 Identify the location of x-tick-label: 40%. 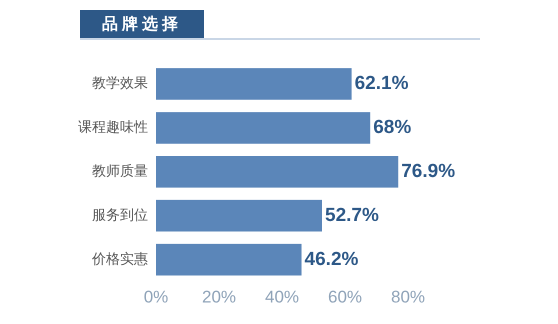
(282, 296).